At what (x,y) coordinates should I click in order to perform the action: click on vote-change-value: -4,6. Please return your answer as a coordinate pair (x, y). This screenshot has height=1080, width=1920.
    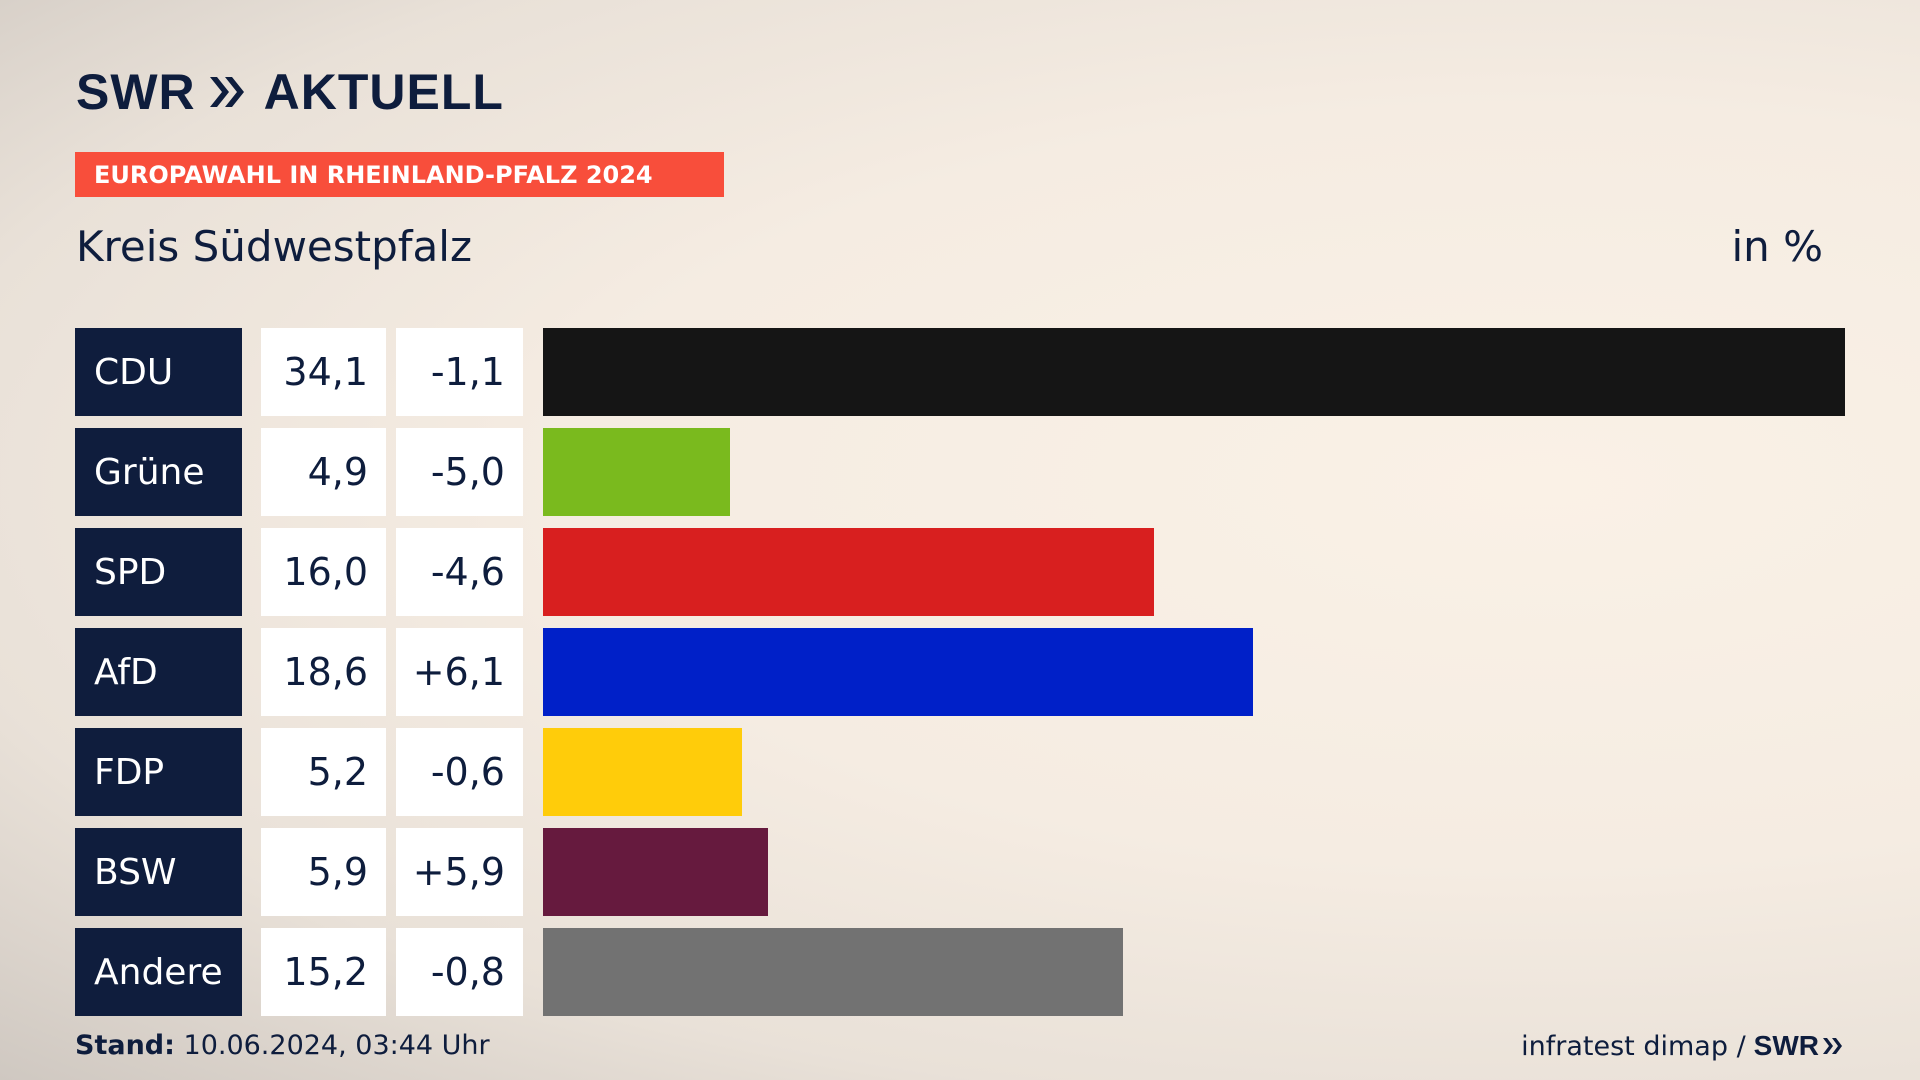
    Looking at the image, I should click on (459, 572).